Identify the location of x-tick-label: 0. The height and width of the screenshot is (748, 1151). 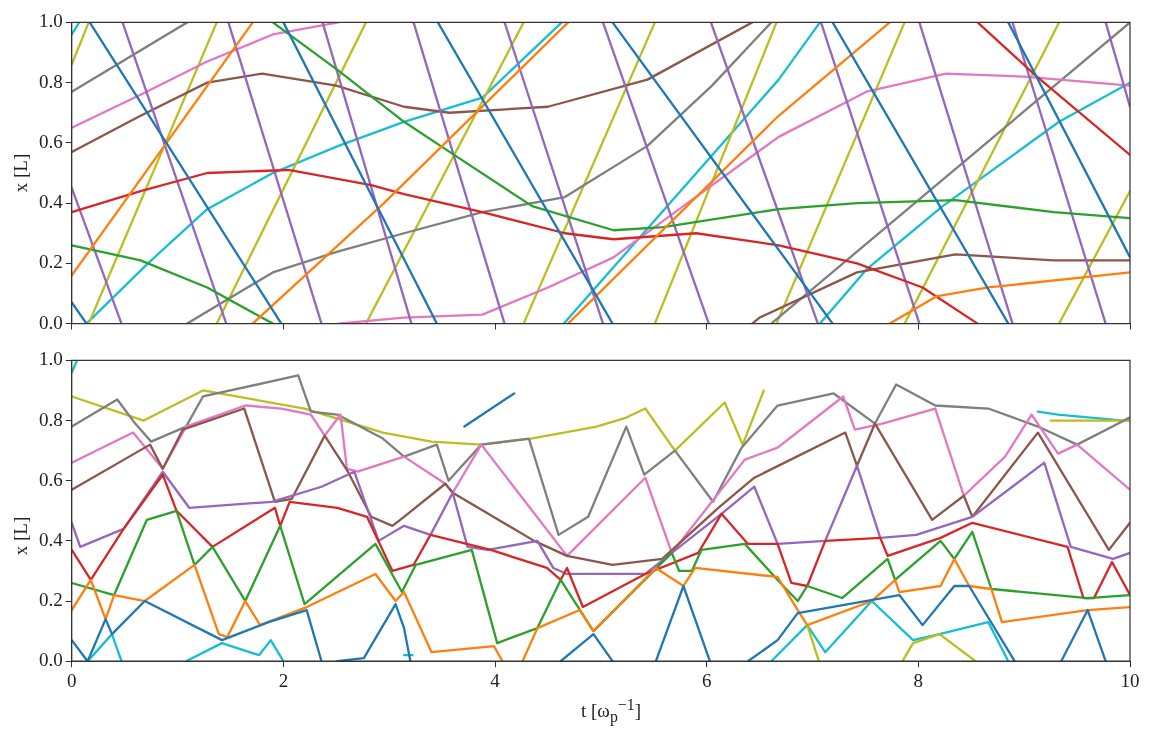
(72, 680).